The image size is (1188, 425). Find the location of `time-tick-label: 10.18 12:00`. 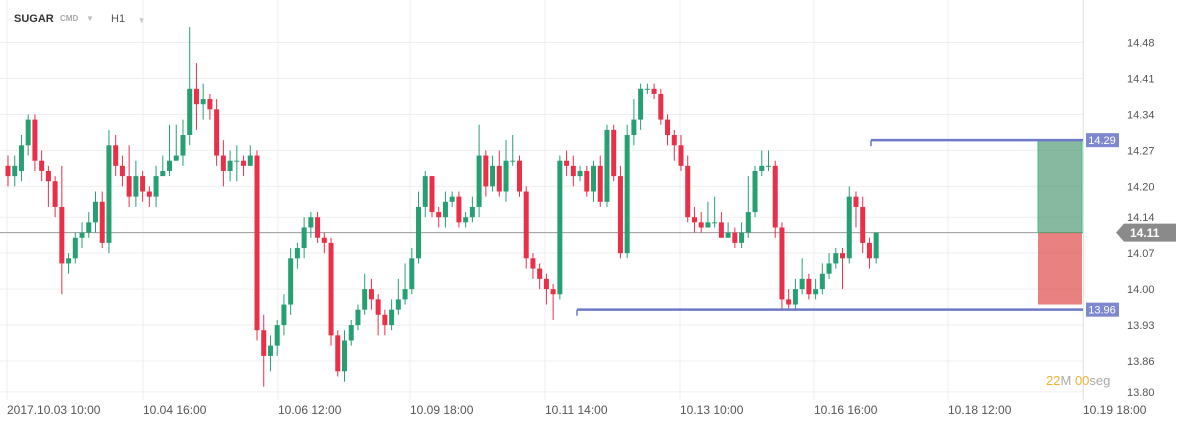

time-tick-label: 10.18 12:00 is located at coordinates (980, 410).